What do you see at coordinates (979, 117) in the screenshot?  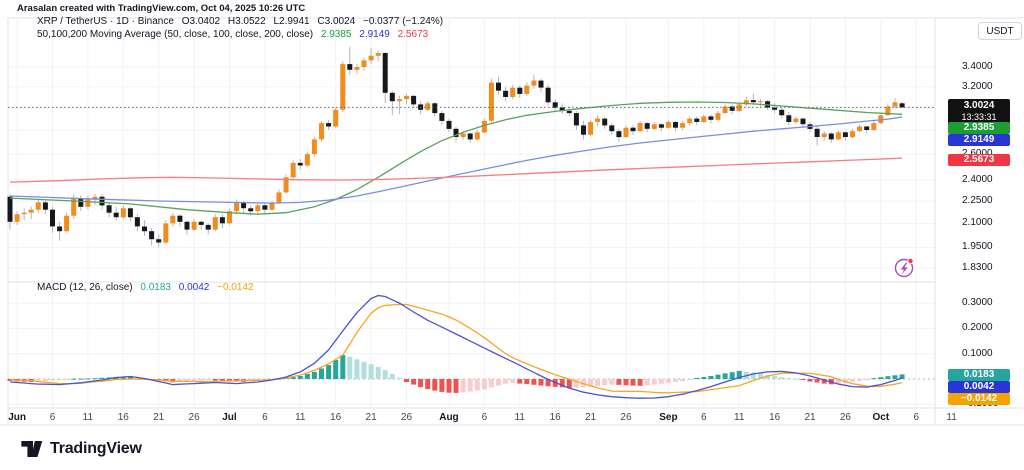 I see `bar-countdown: 13:33:31` at bounding box center [979, 117].